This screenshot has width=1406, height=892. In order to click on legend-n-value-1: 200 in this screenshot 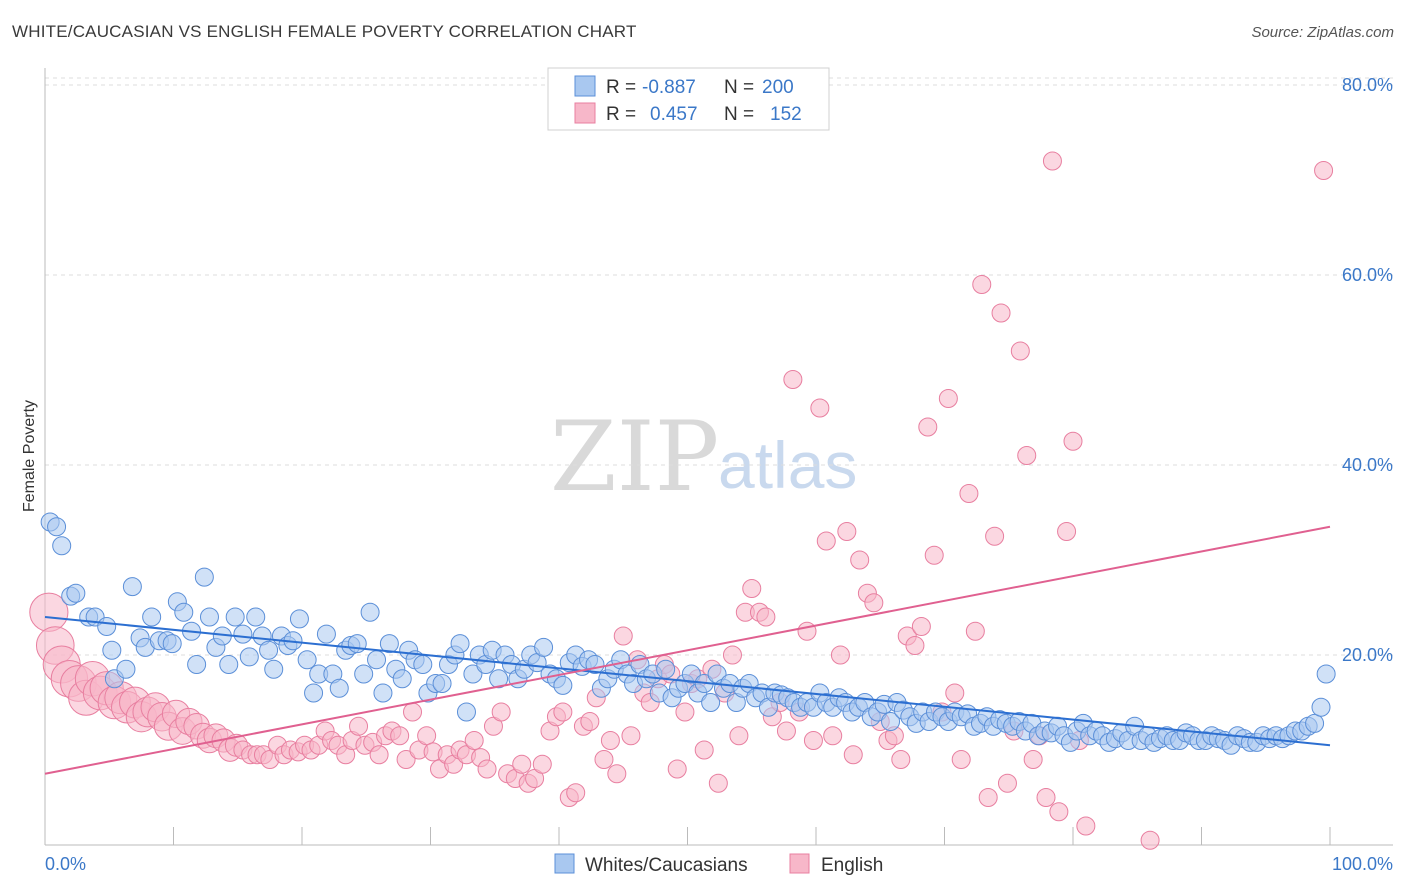, I will do `click(778, 87)`.